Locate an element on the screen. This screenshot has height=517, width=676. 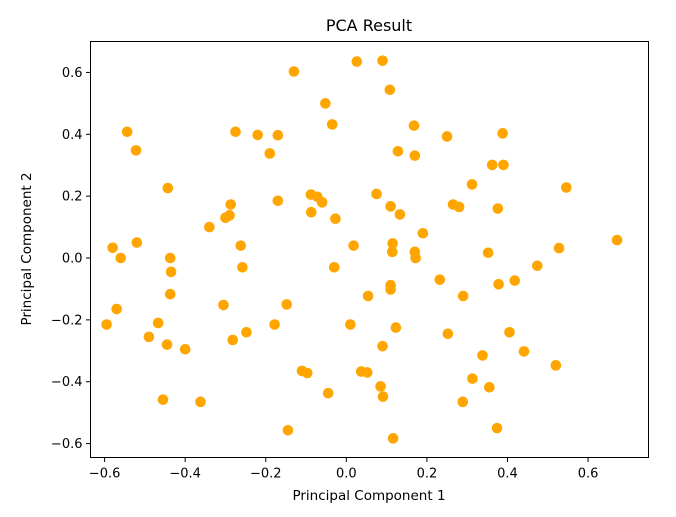
y-tick-label: −0.6 is located at coordinates (67, 444).